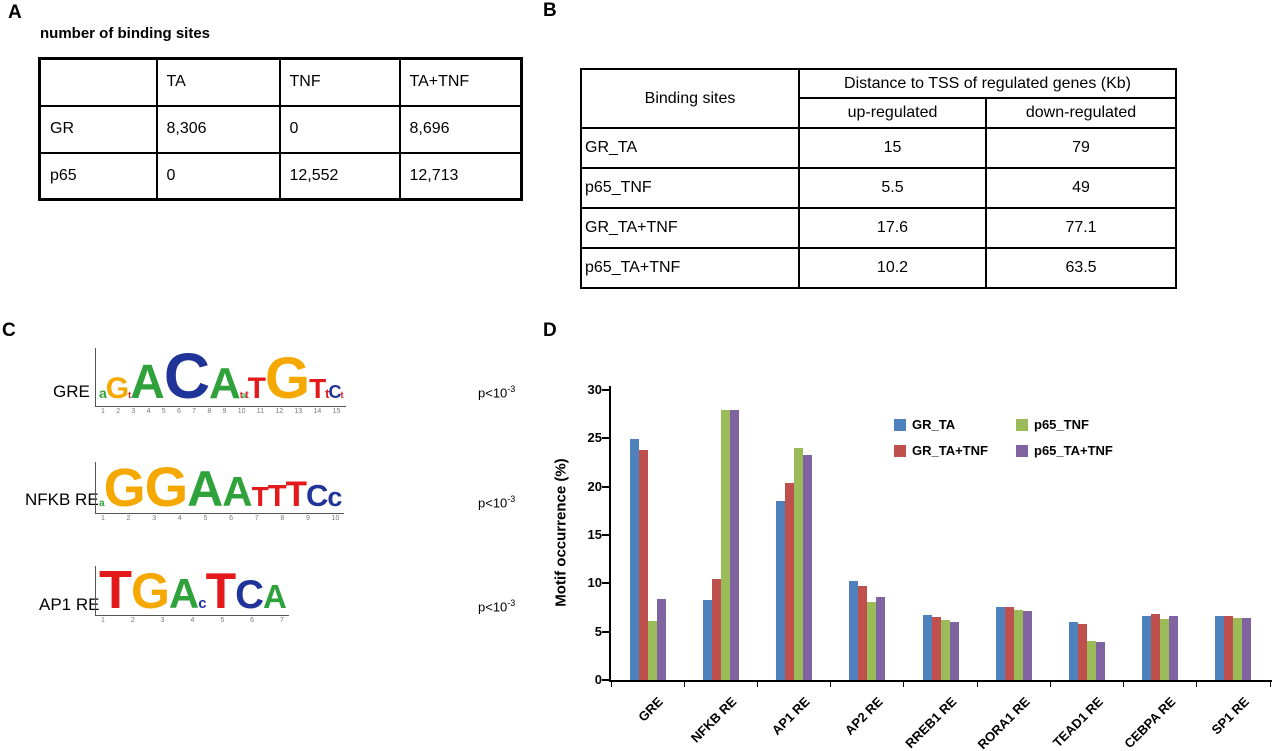 The width and height of the screenshot is (1280, 751). Describe the element at coordinates (940, 681) in the screenshot. I see `x-axis-line` at that location.